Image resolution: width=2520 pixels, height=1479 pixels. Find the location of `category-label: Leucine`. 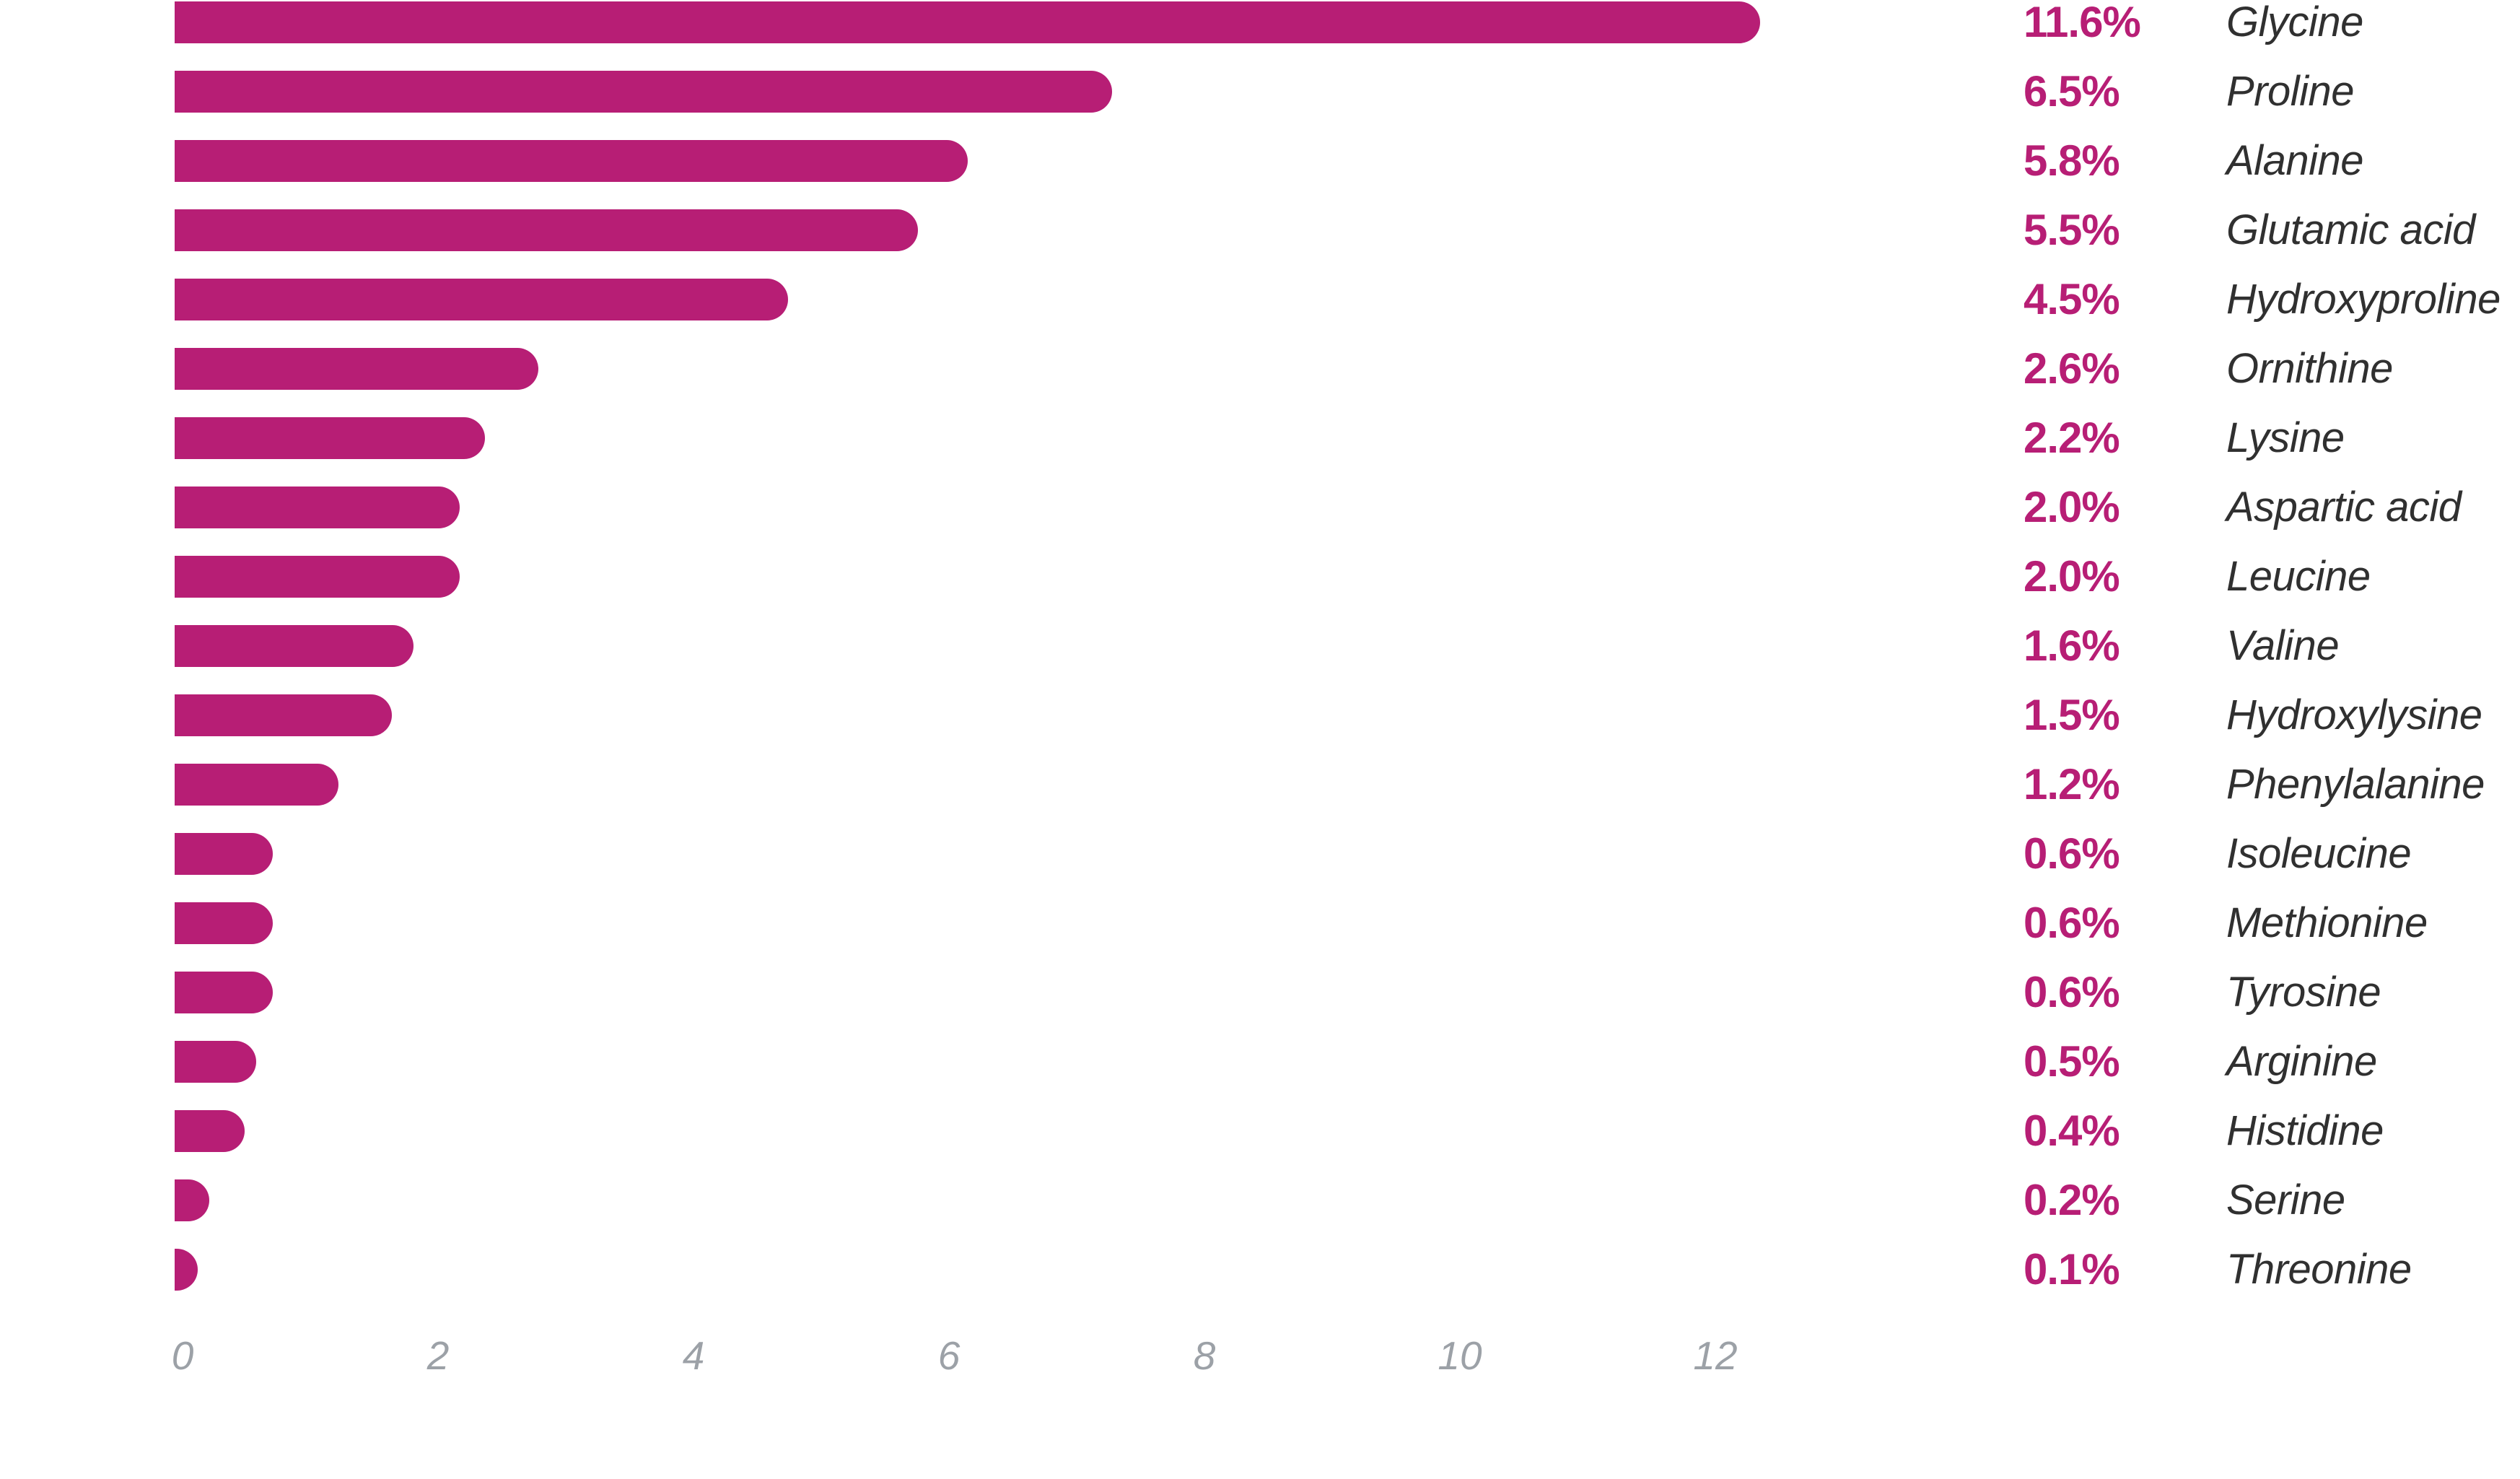

category-label: Leucine is located at coordinates (2298, 577).